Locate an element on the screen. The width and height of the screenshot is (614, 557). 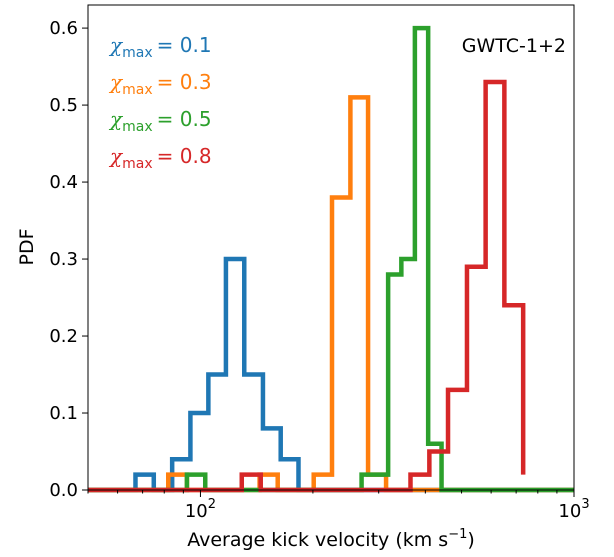
y-tick-label: 0.6 is located at coordinates (63, 28).